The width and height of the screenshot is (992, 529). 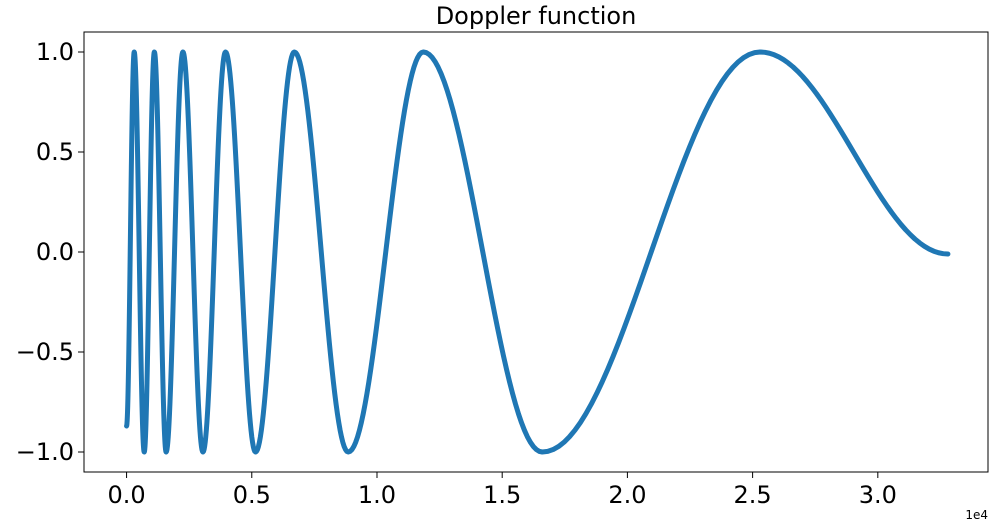 I want to click on chart-title: Doppler function, so click(x=536, y=16).